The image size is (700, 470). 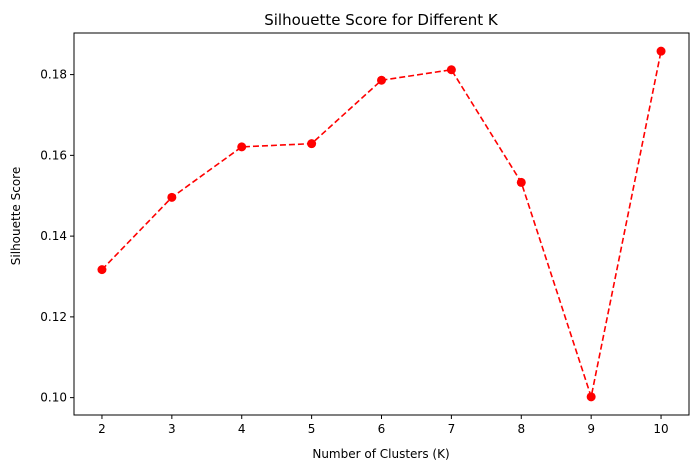 I want to click on x-tick-label-5: 5, so click(x=312, y=429).